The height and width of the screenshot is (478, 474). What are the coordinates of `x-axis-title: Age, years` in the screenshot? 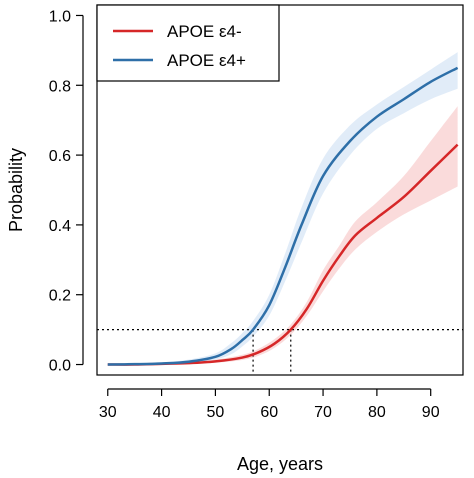 It's located at (280, 464).